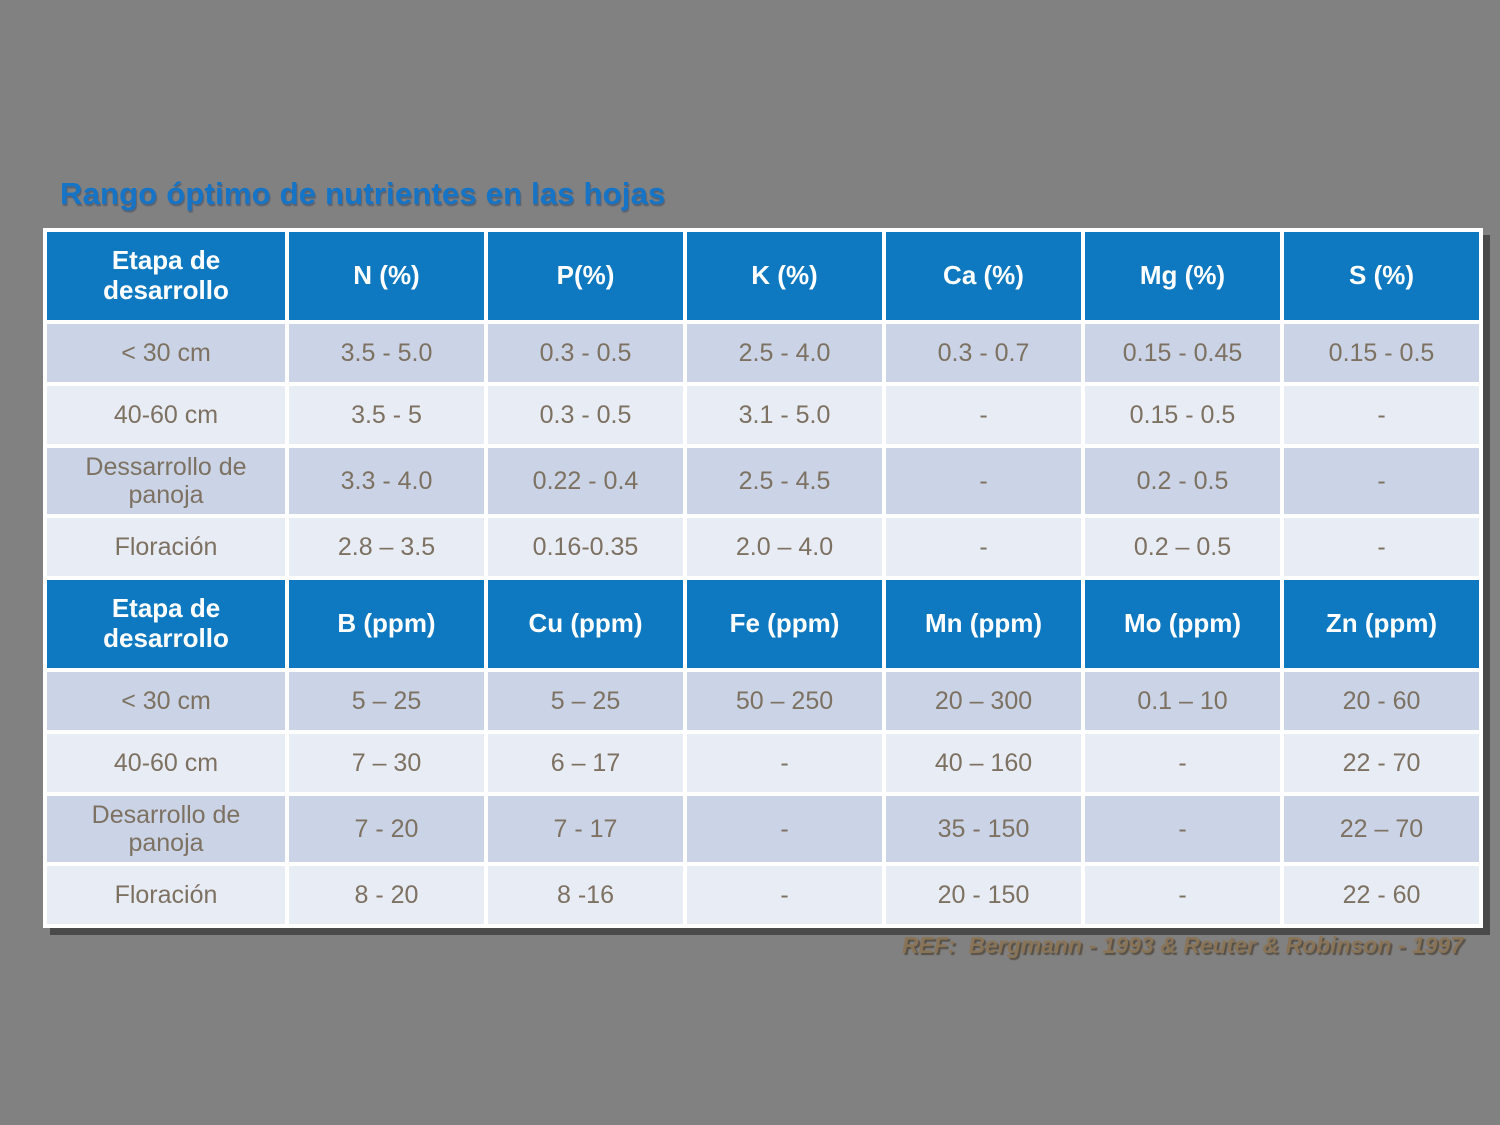  I want to click on value-cell: 22 - 60, so click(1381, 895).